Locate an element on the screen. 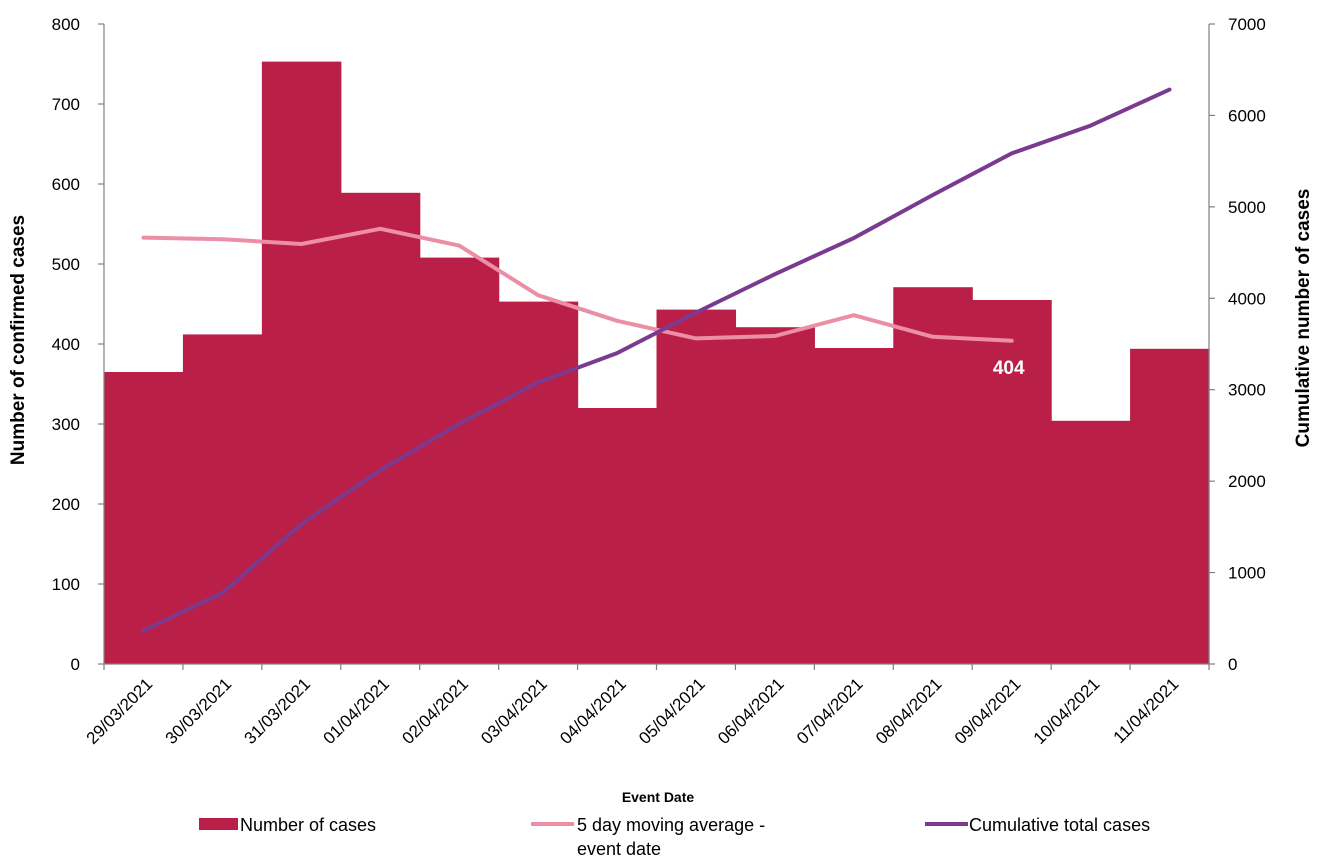 The width and height of the screenshot is (1317, 861). bar-09/04/2021 is located at coordinates (1012, 482).